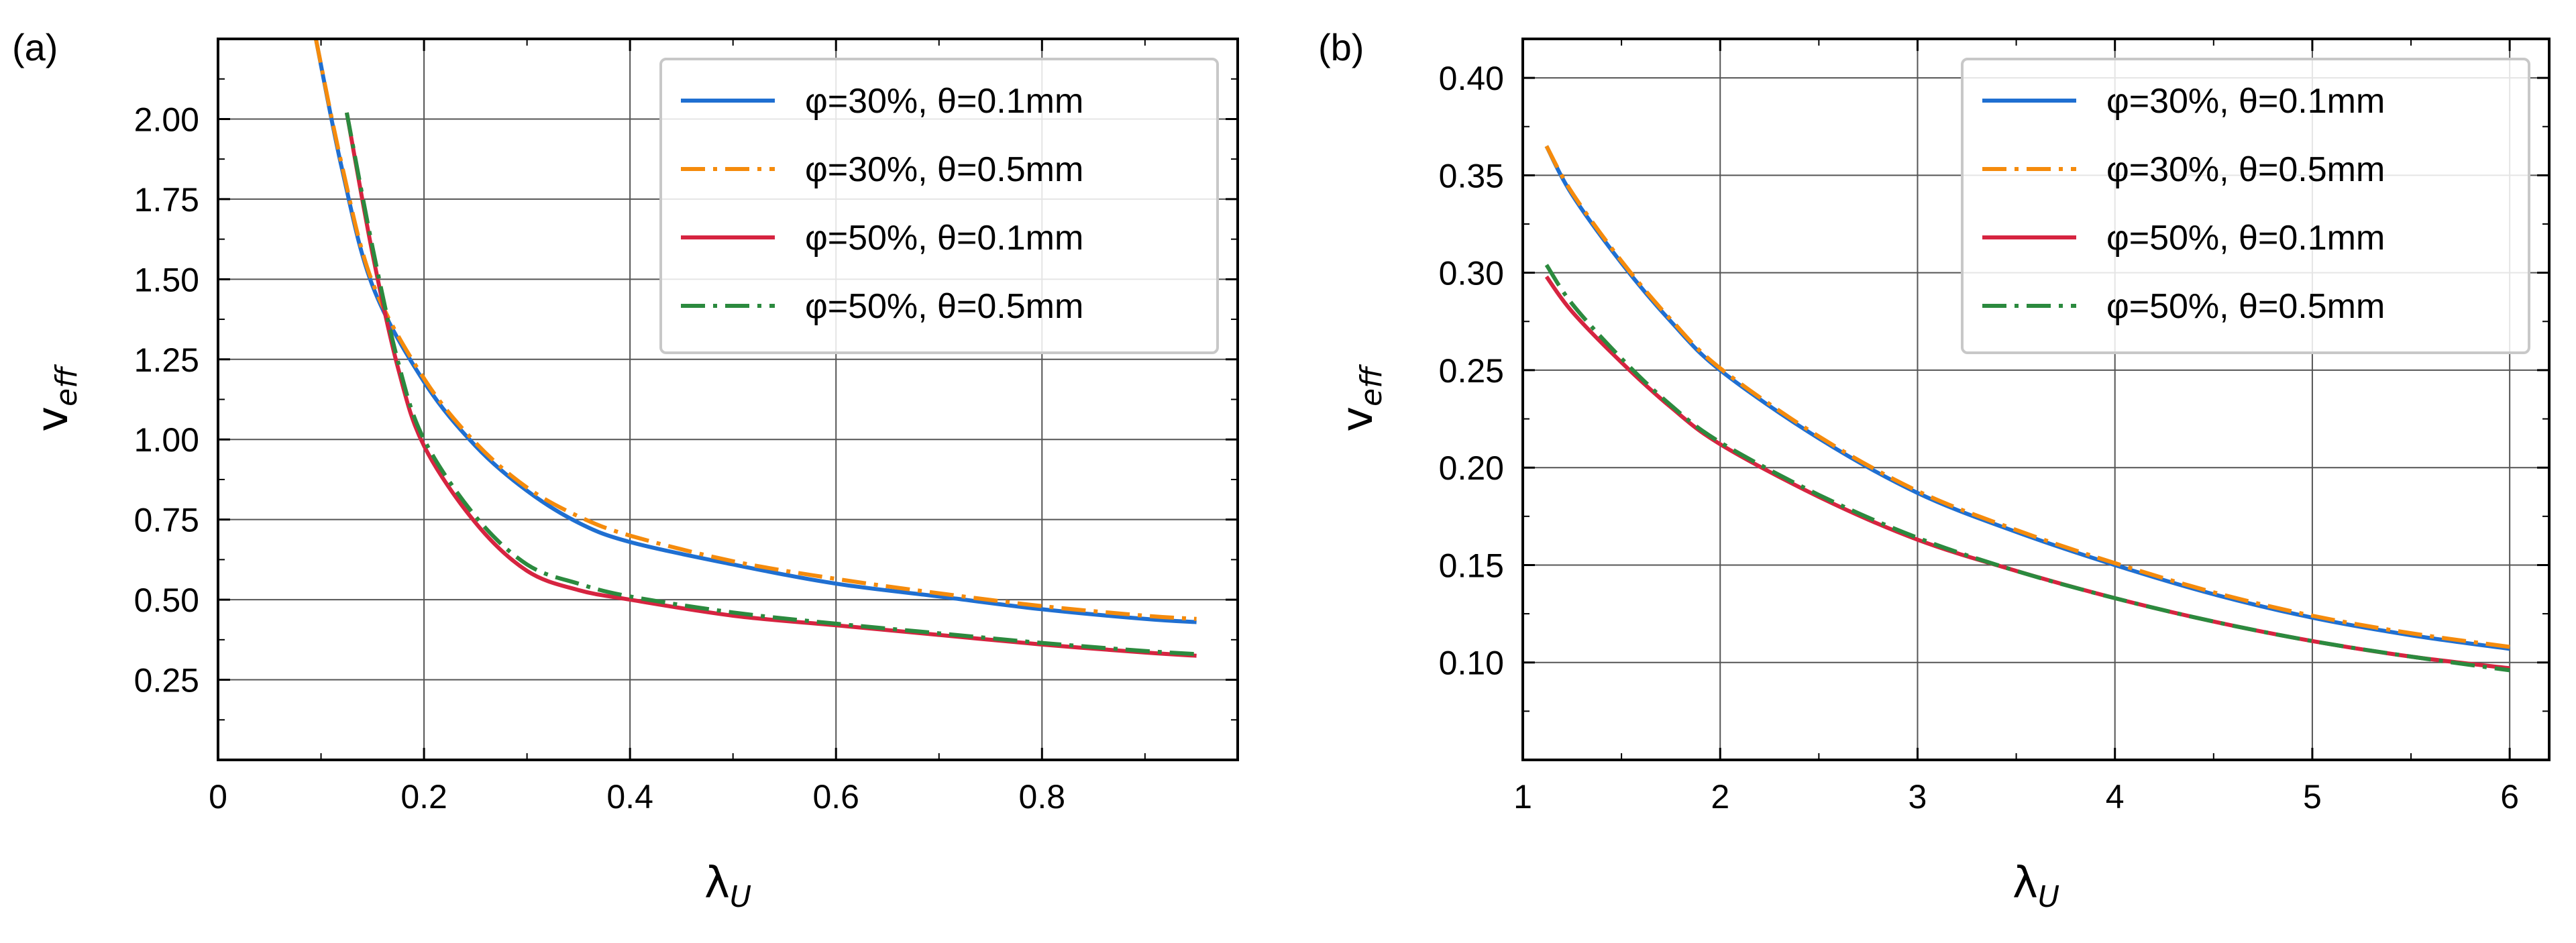 This screenshot has width=2576, height=943. Describe the element at coordinates (166, 520) in the screenshot. I see `y-tick-label: 0.75` at that location.